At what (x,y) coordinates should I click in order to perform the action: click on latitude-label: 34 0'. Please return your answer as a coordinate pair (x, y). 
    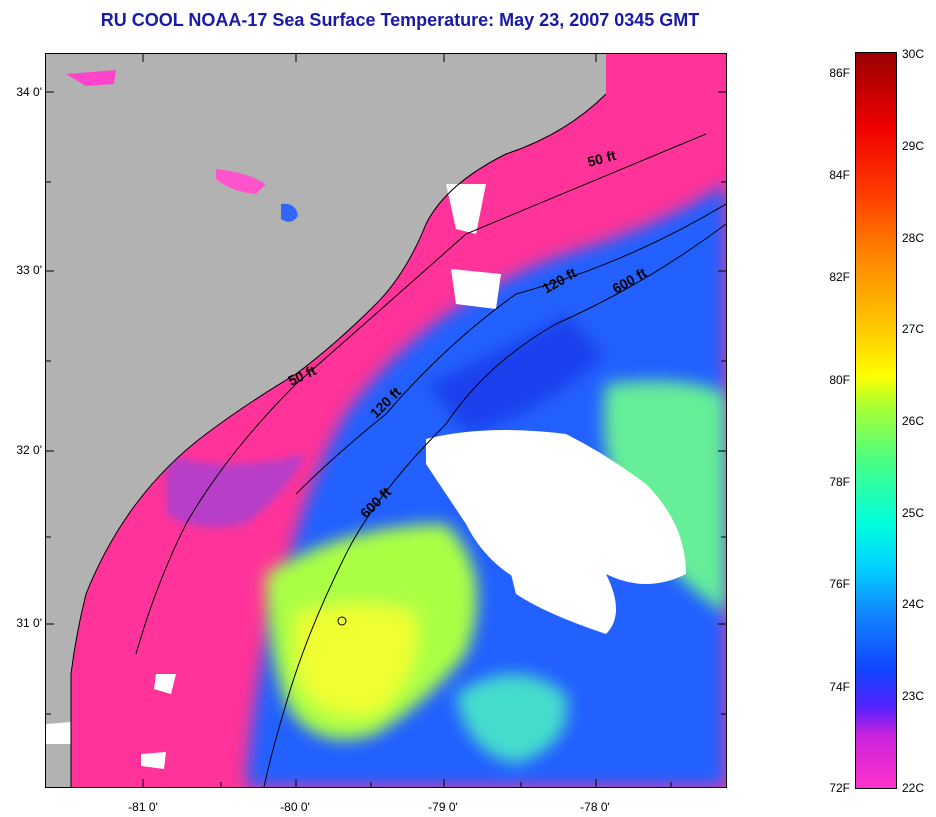
    Looking at the image, I should click on (29, 92).